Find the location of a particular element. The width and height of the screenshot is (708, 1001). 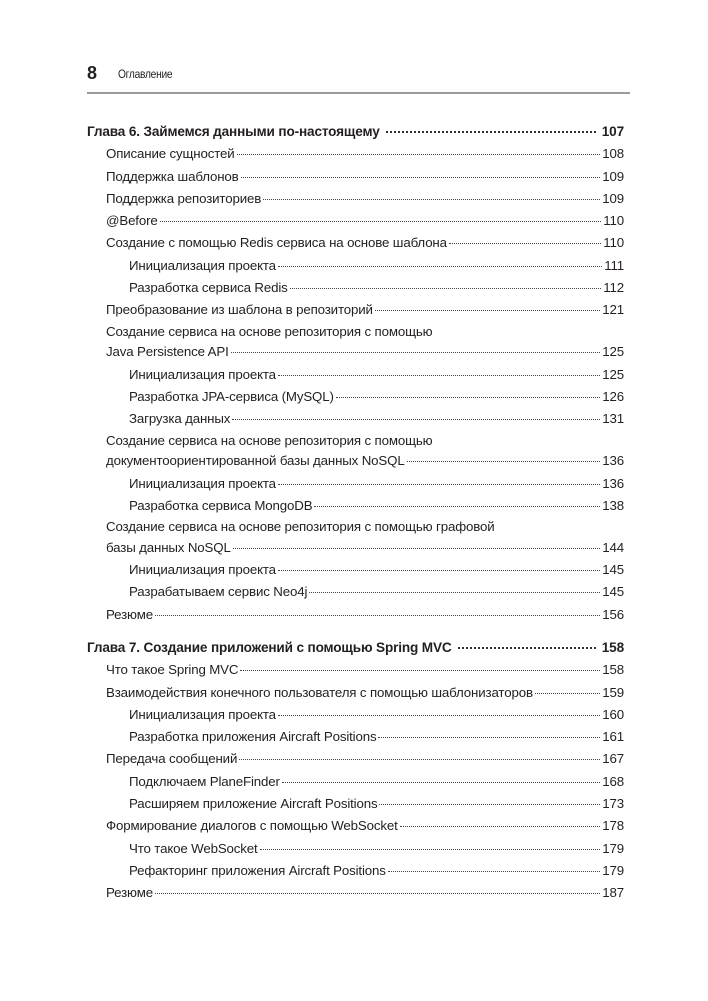

toc-subentry-title: Разработка приложения Aircraft Positions is located at coordinates (253, 737).